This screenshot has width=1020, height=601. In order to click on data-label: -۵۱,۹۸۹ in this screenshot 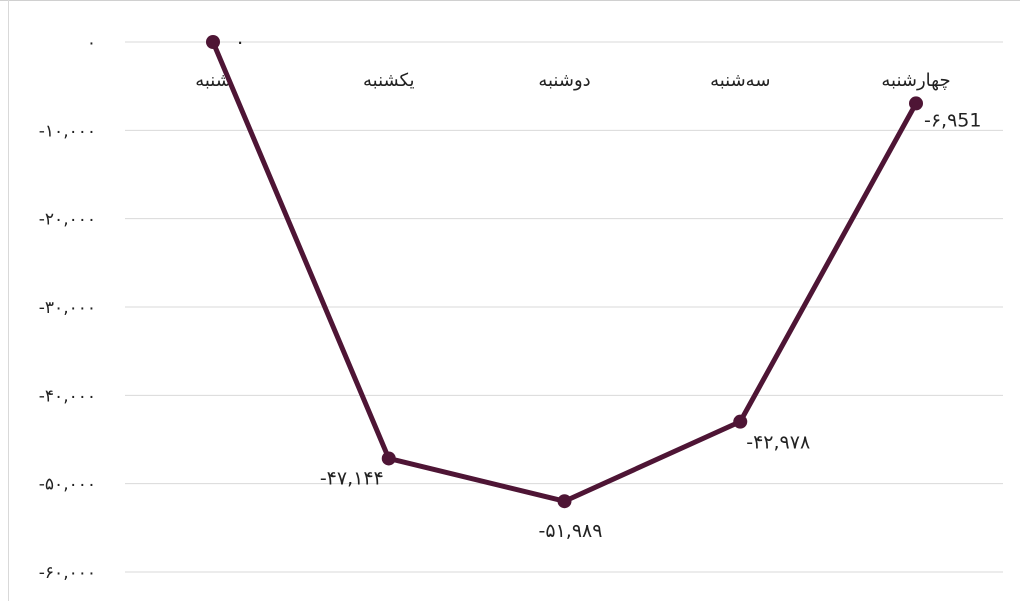, I will do `click(571, 531)`.